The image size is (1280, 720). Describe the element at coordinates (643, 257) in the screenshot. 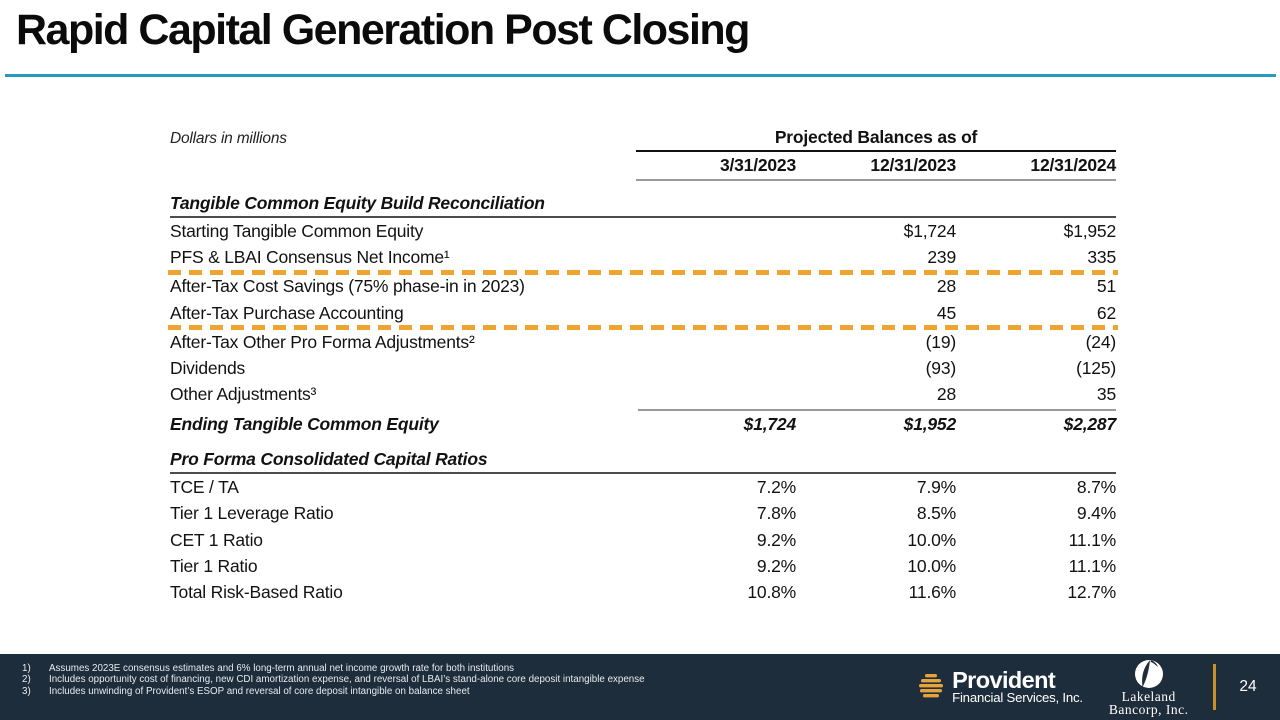

I see `table-row: PFS & LBAI Consensus Net Income¹ 239 335` at that location.